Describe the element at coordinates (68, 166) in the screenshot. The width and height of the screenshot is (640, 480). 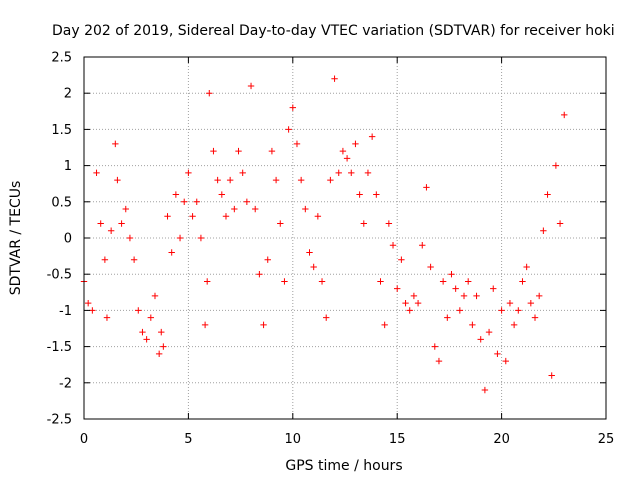
I see `y-tick-label: 1` at that location.